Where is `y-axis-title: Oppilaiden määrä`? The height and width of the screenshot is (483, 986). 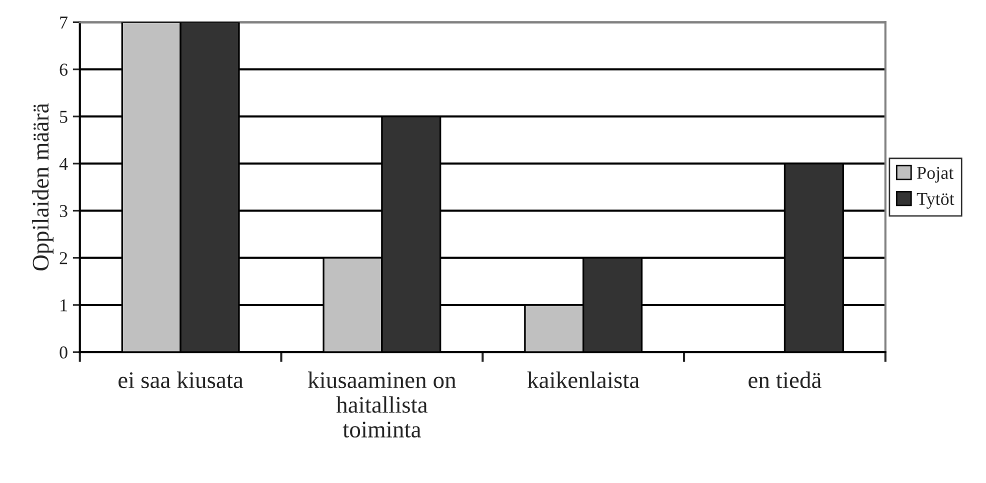
y-axis-title: Oppilaiden määrä is located at coordinates (43, 186).